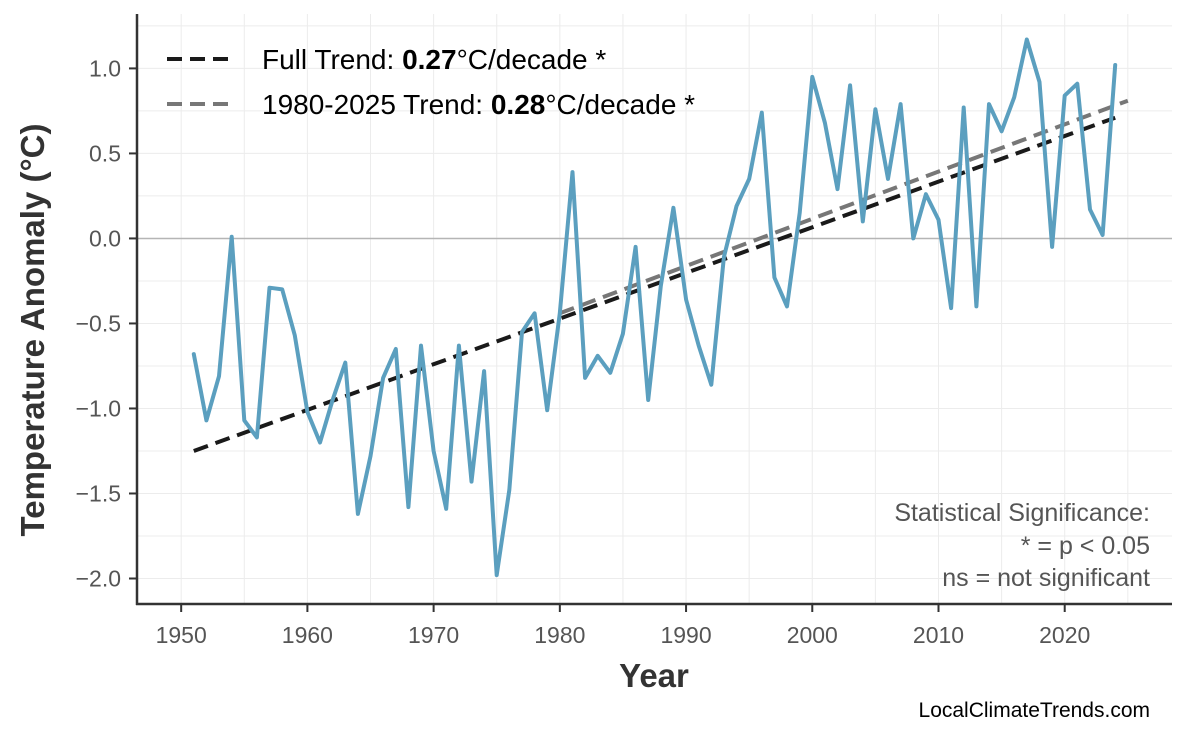 The width and height of the screenshot is (1186, 737). I want to click on legend-suffix-1980-trend: °C/decade *, so click(620, 104).